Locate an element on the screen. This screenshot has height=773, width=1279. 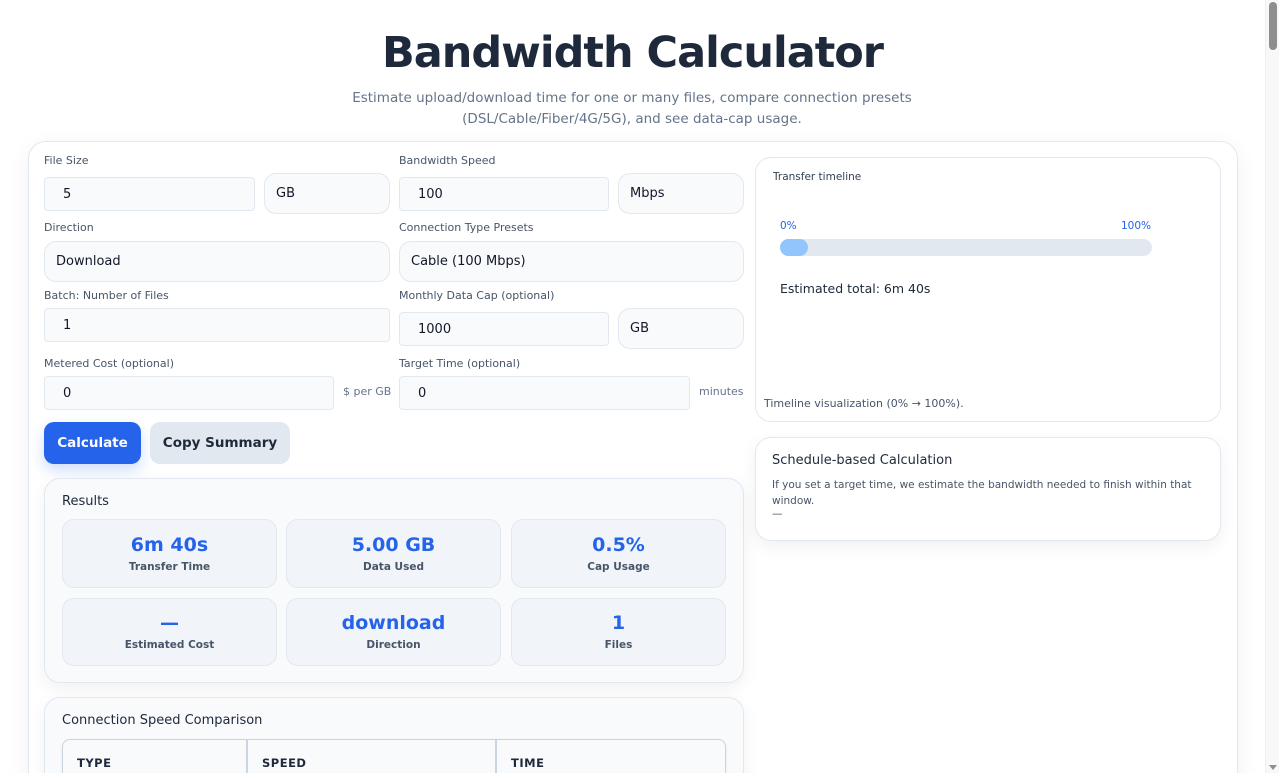
stat-value: 6m 40s is located at coordinates (169, 545).